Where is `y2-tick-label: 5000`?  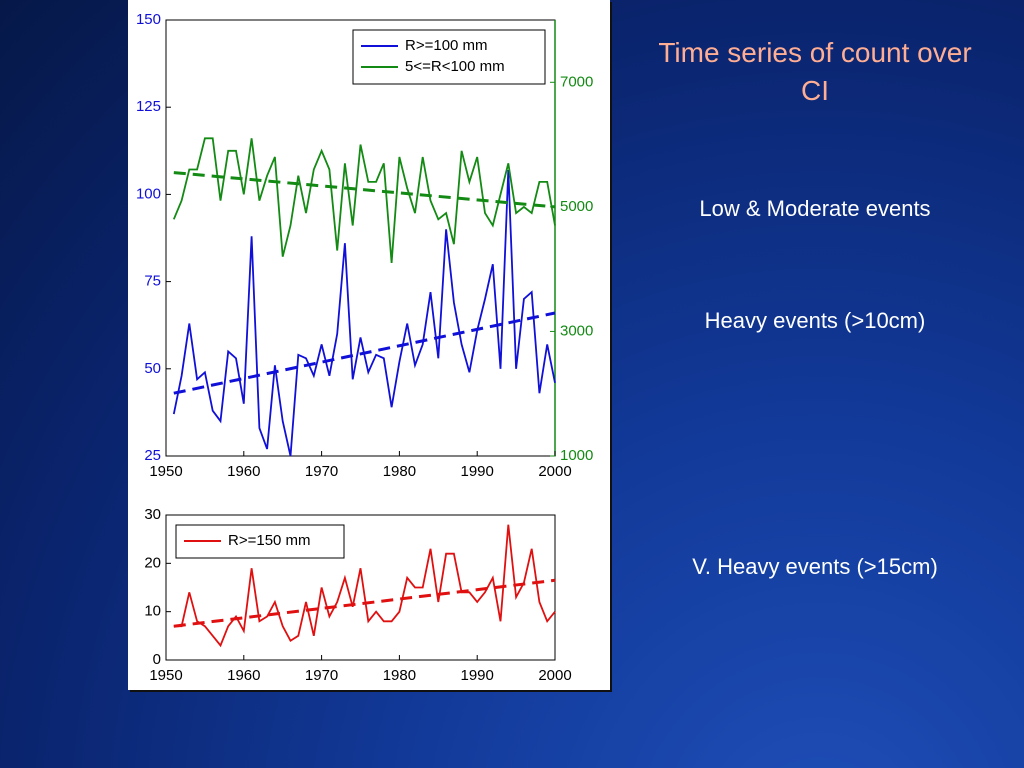
y2-tick-label: 5000 is located at coordinates (576, 206).